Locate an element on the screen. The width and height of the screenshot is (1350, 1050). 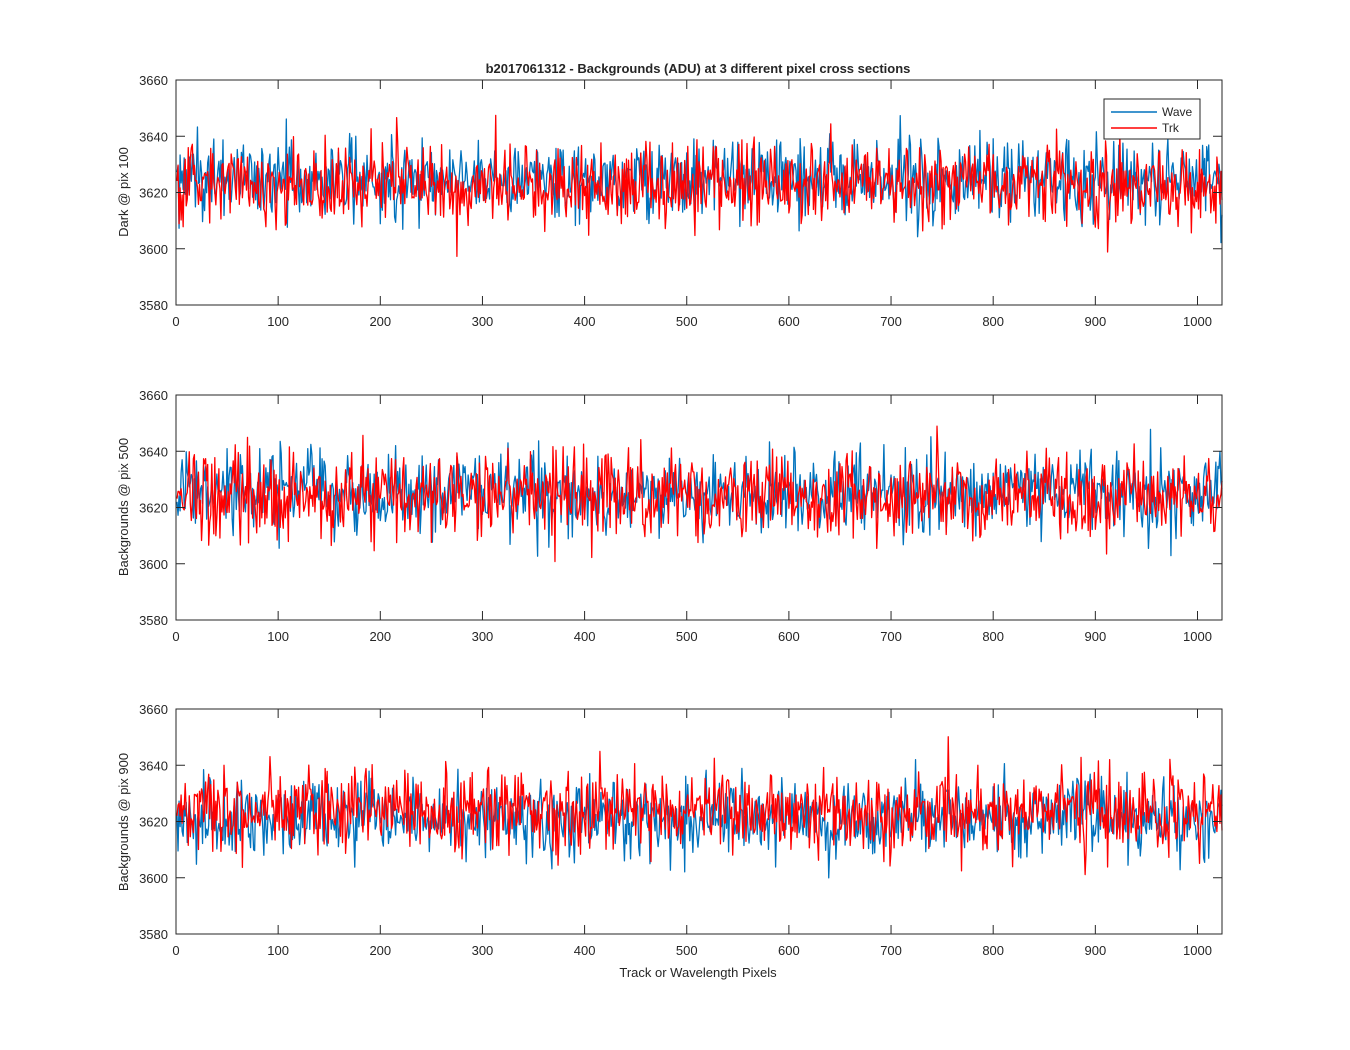
legend-label-wave: Wave is located at coordinates (1177, 112).